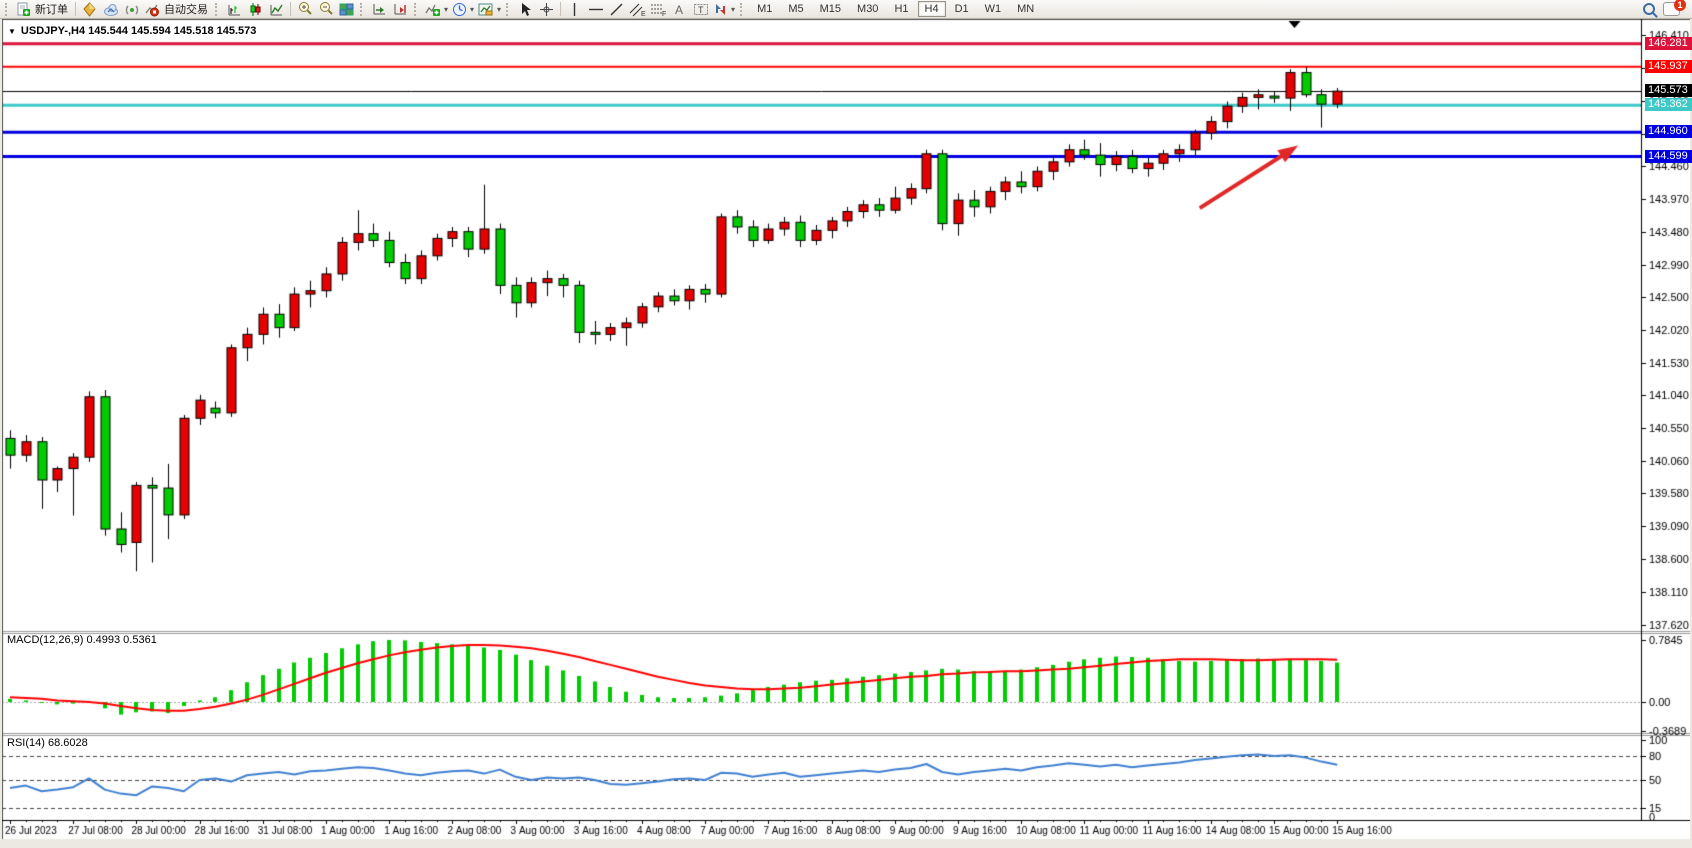 This screenshot has width=1692, height=848. What do you see at coordinates (931, 9) in the screenshot?
I see `timeframe-button-H4: H4` at bounding box center [931, 9].